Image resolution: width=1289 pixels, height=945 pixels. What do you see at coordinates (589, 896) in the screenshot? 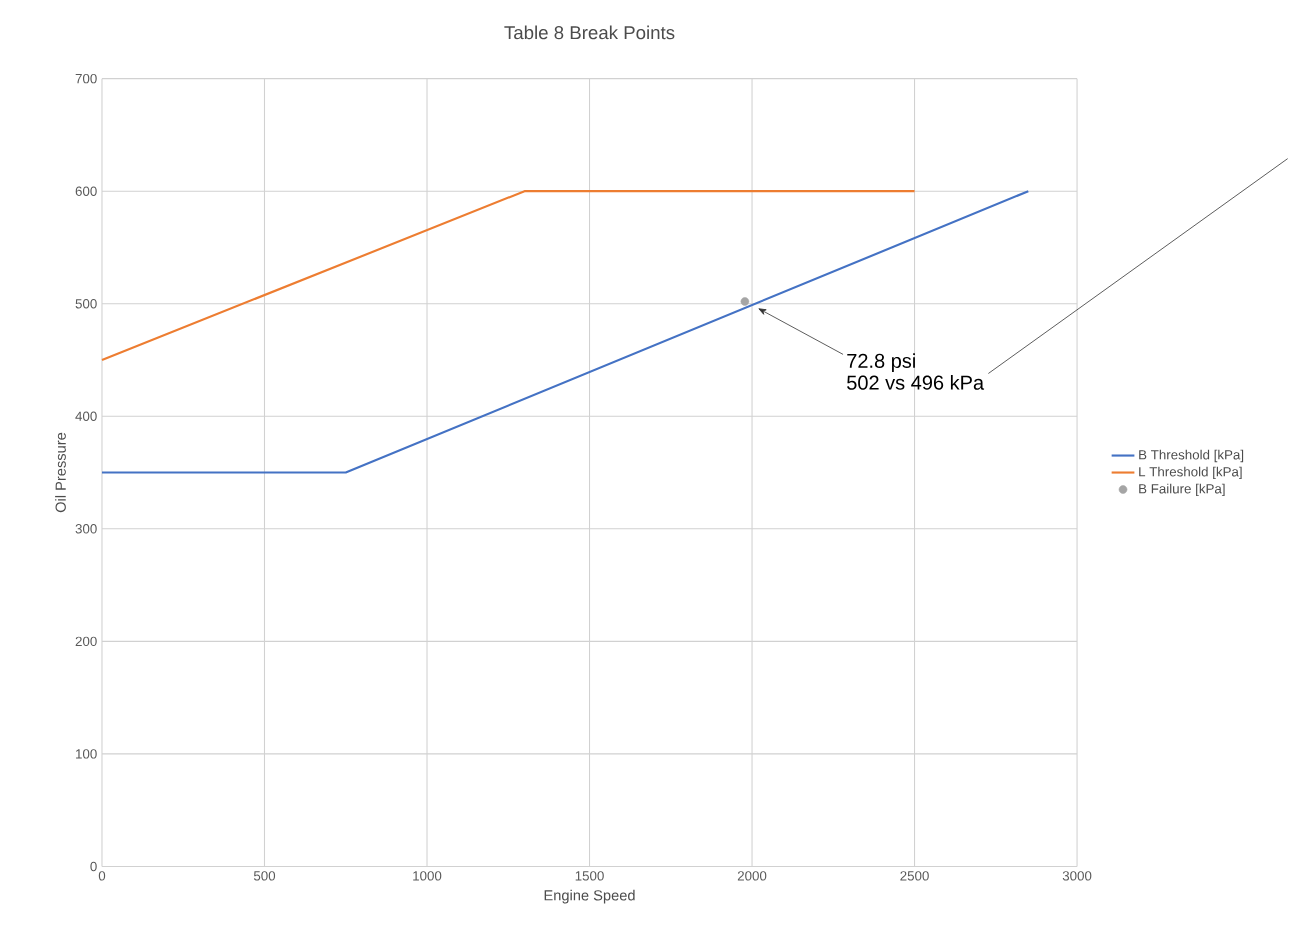
I see `x-axis-title: Engine Speed` at bounding box center [589, 896].